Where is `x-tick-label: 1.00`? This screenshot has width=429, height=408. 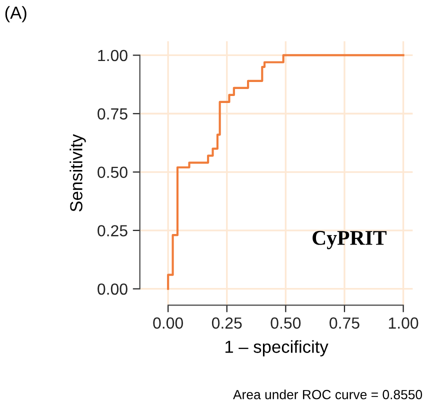 x-tick-label: 1.00 is located at coordinates (403, 323).